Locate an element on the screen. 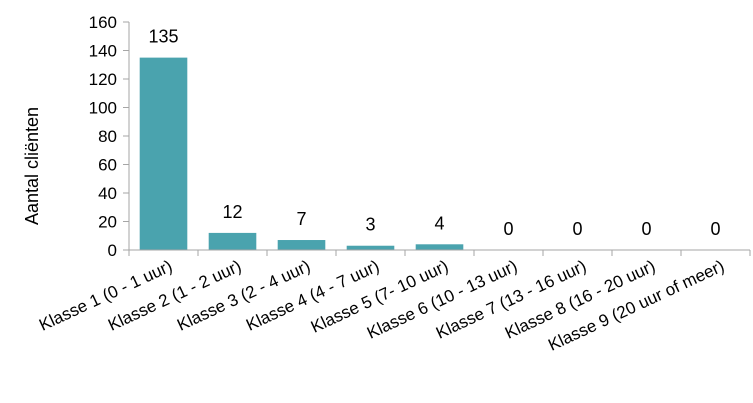 The height and width of the screenshot is (403, 753). data-label: 12 is located at coordinates (232, 212).